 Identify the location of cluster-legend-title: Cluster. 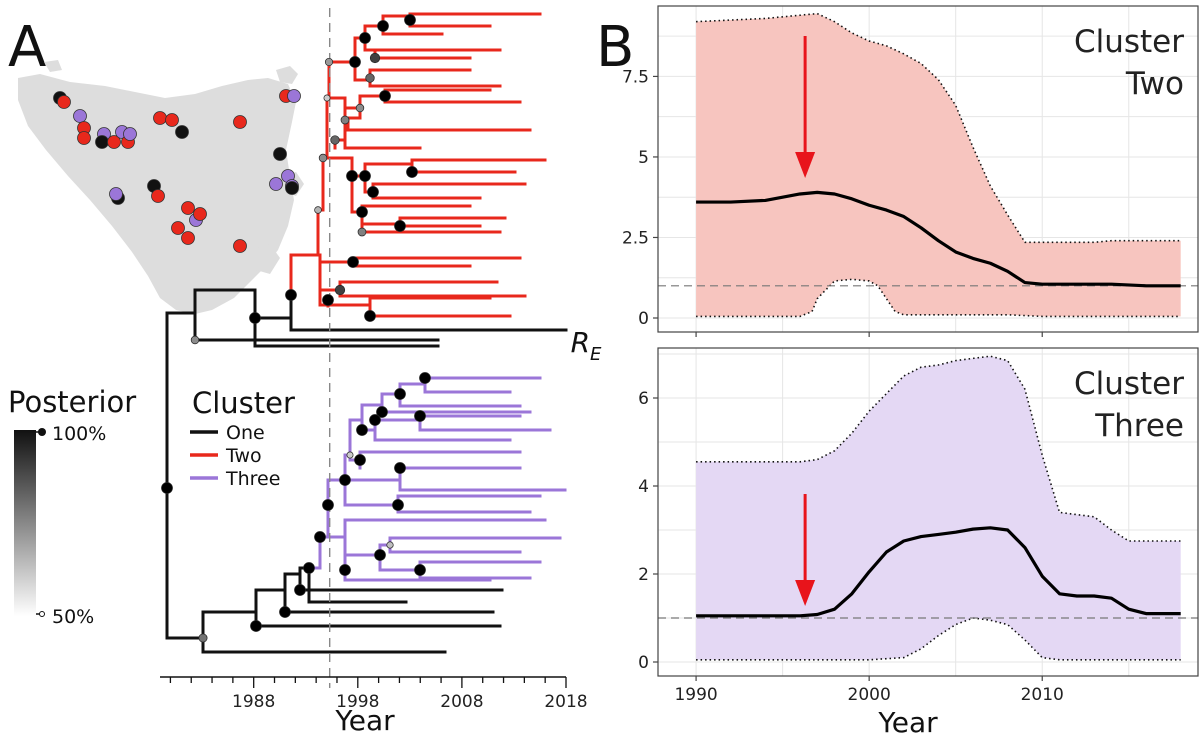
(243, 403).